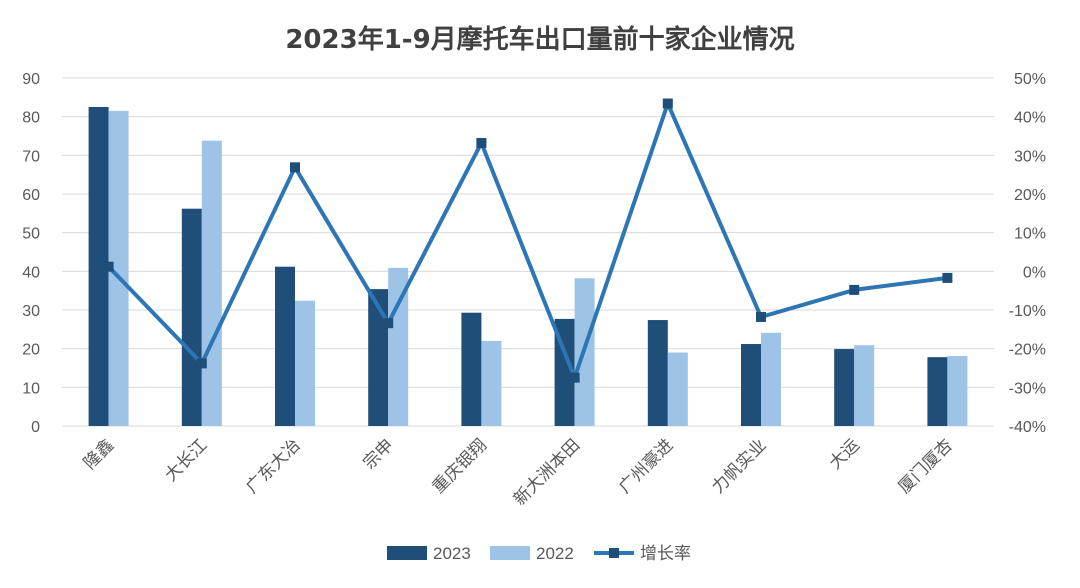  I want to click on y-right-tick: 20%, so click(1030, 195).